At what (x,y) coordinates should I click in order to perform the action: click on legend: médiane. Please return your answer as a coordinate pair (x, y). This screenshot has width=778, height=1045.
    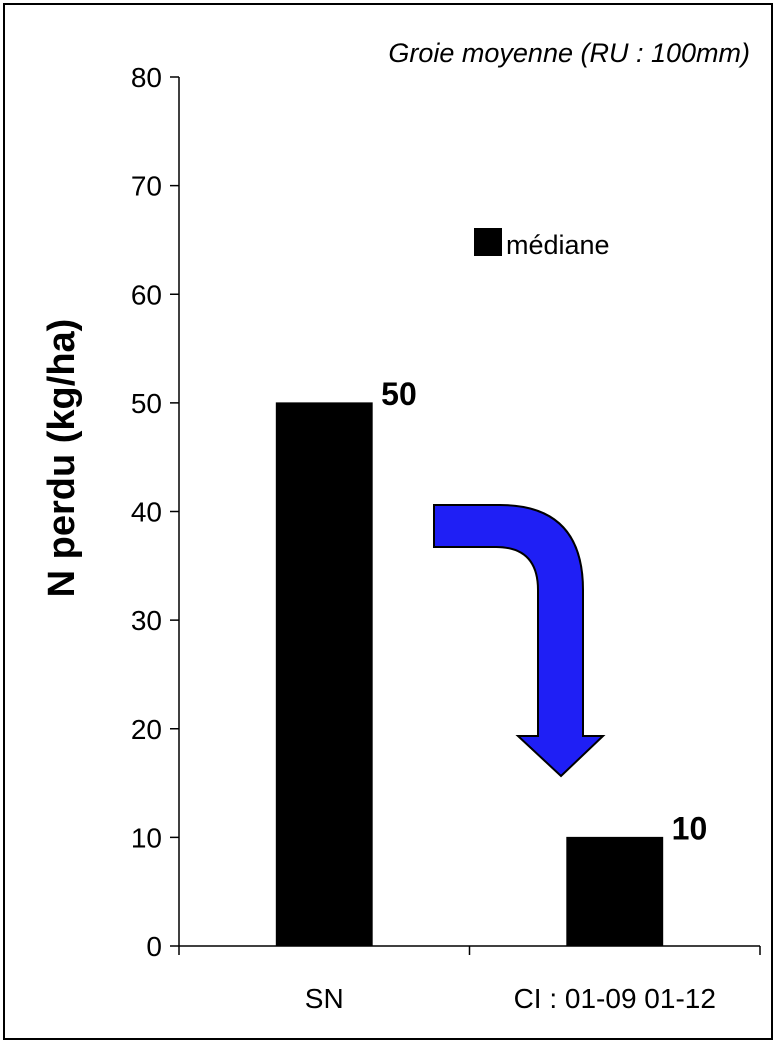
    Looking at the image, I should click on (542, 244).